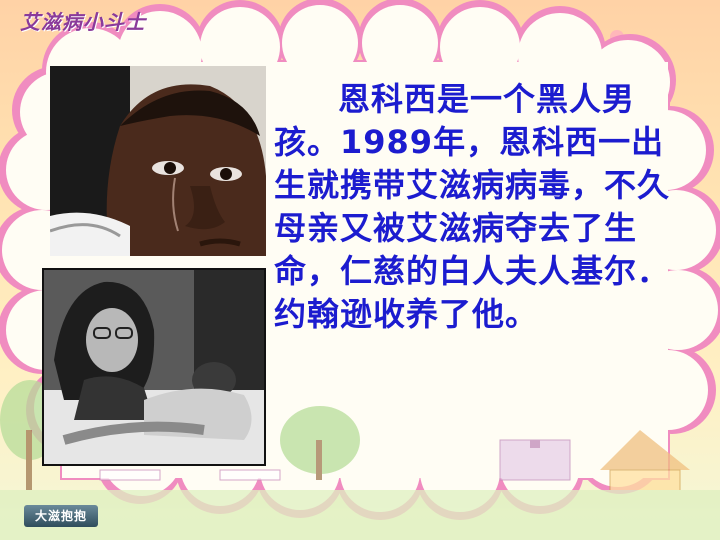 The image size is (720, 540). I want to click on photo-crying-boy, so click(158, 161).